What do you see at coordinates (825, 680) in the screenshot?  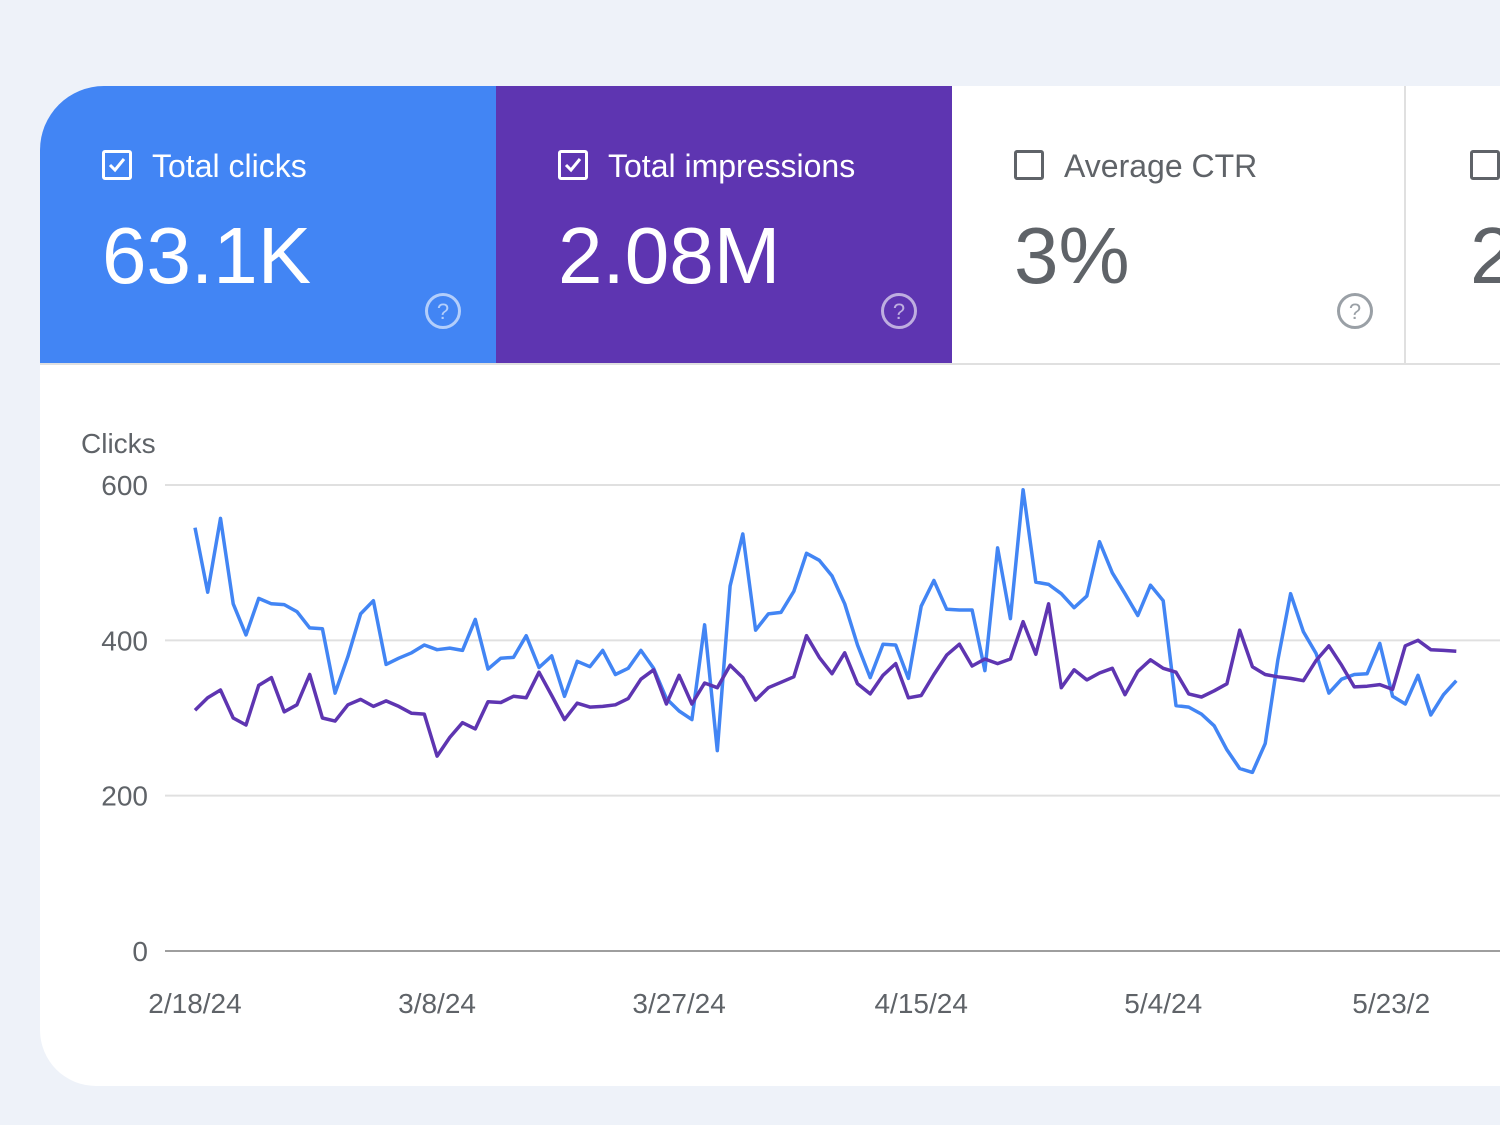 I see `series-line-impressions` at bounding box center [825, 680].